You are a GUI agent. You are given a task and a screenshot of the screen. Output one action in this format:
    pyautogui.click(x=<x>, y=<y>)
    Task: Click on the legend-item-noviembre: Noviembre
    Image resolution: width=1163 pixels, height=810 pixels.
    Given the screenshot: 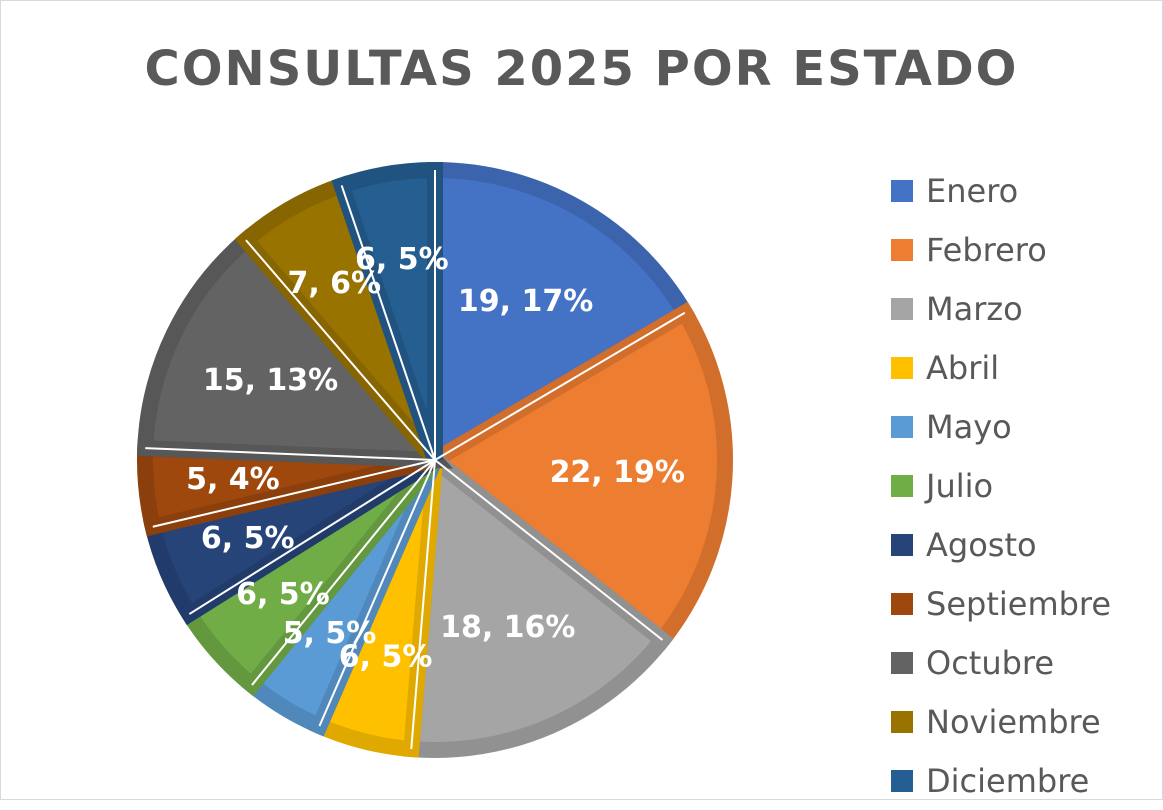 What is the action you would take?
    pyautogui.click(x=1021, y=721)
    